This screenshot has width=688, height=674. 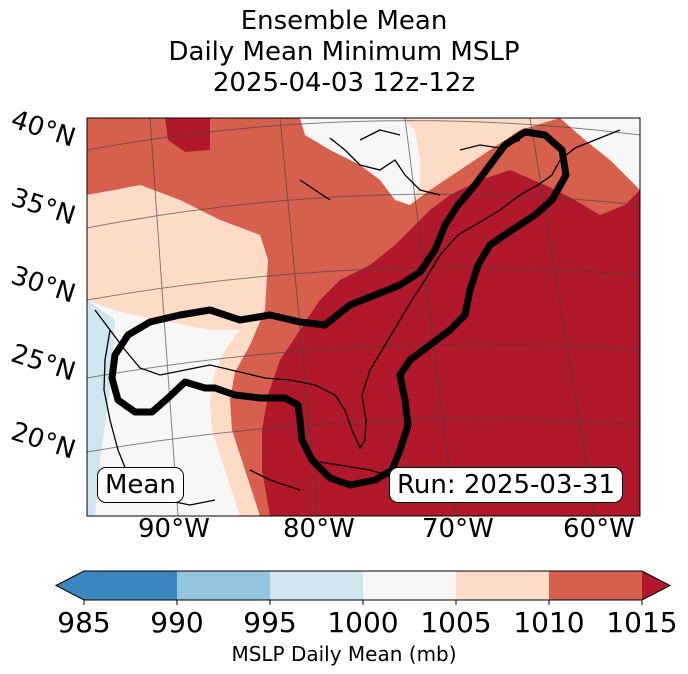 I want to click on colorbar-tick-label: 985, so click(x=84, y=622).